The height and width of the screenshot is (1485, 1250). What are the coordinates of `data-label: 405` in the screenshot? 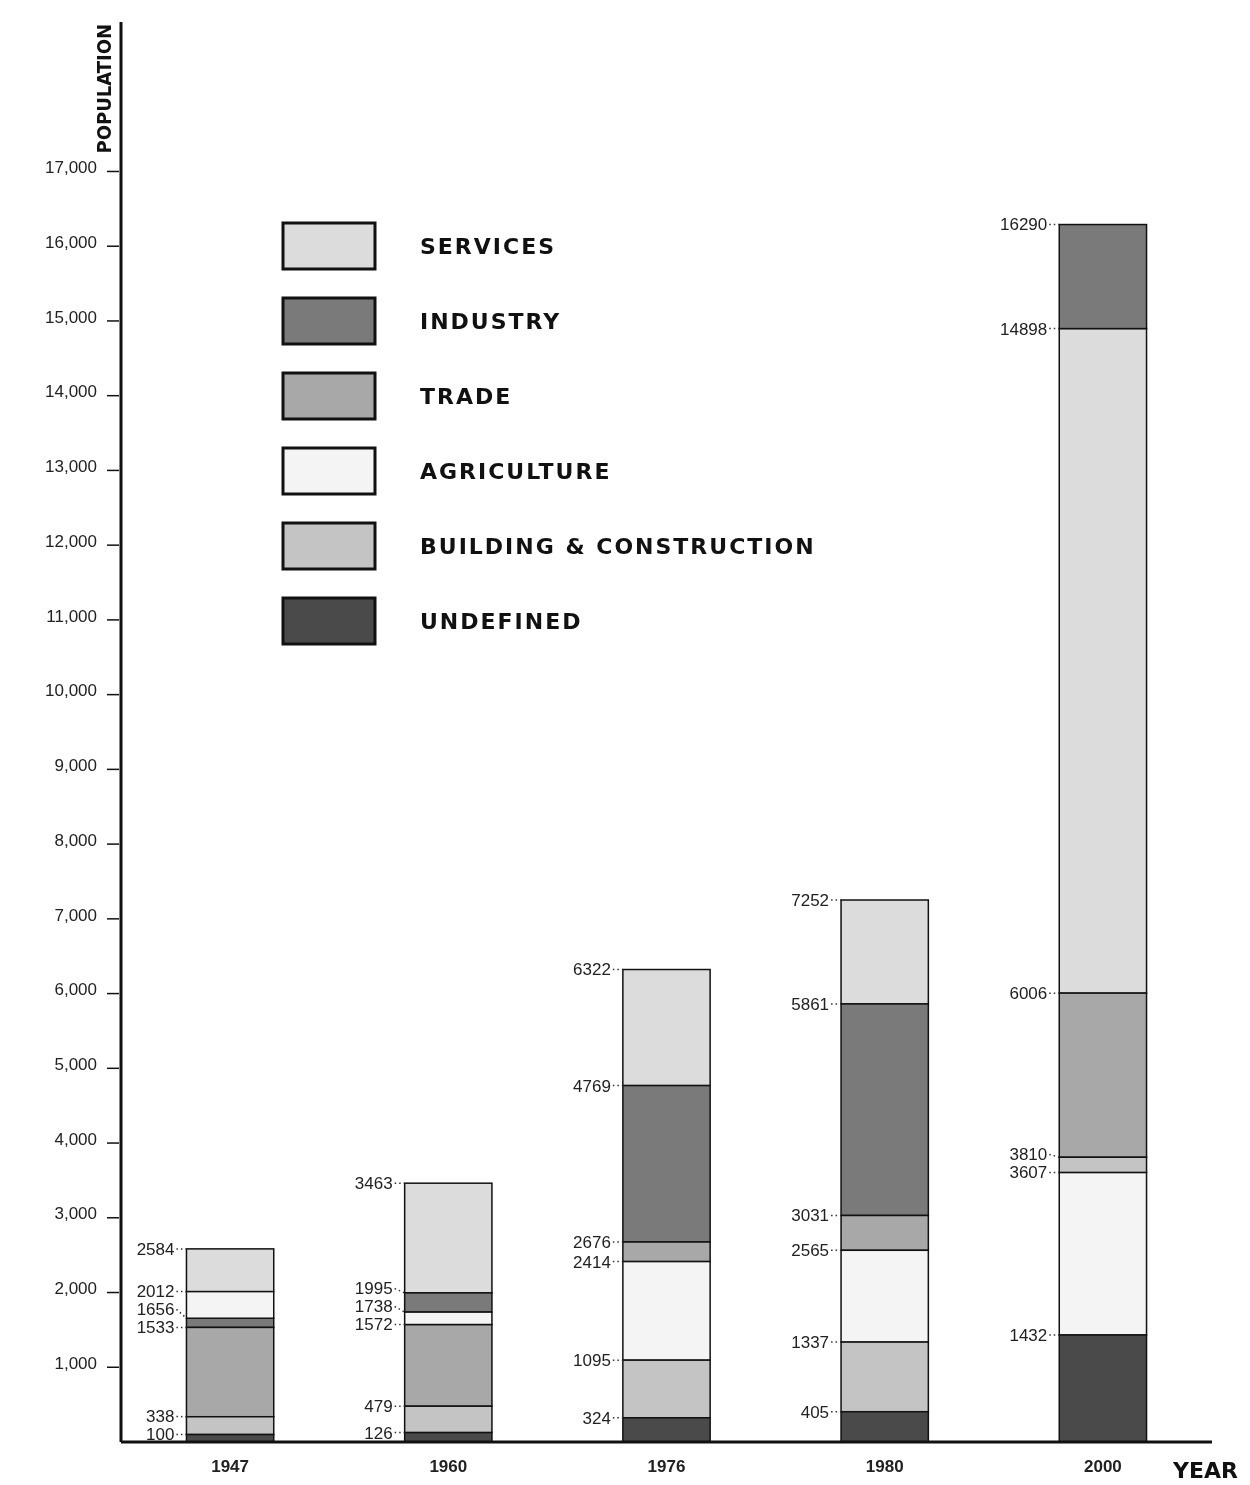 It's located at (815, 1412).